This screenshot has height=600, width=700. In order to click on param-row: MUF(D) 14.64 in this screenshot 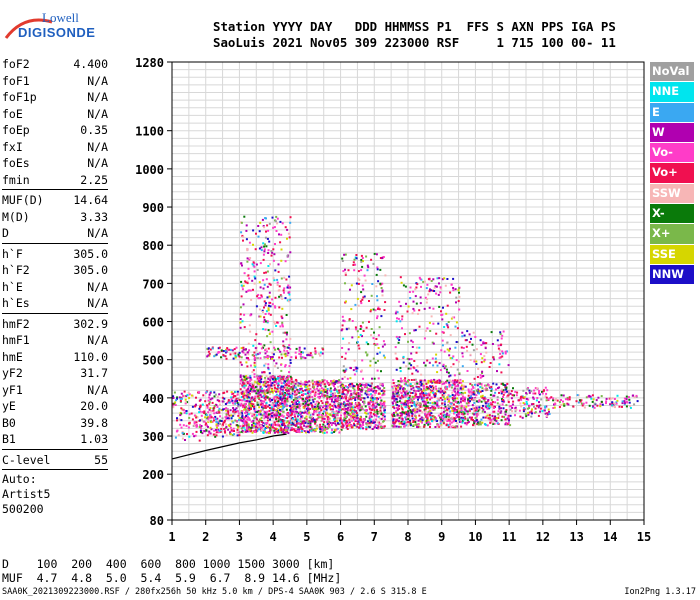, I will do `click(55, 200)`.